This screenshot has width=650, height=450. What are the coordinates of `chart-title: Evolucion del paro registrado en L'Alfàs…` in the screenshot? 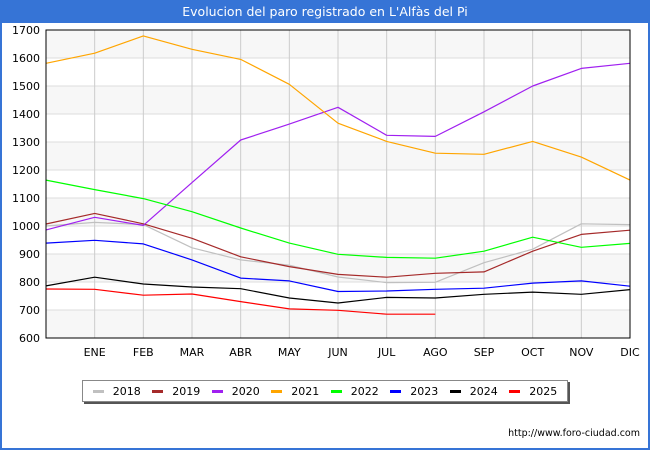 It's located at (325, 11).